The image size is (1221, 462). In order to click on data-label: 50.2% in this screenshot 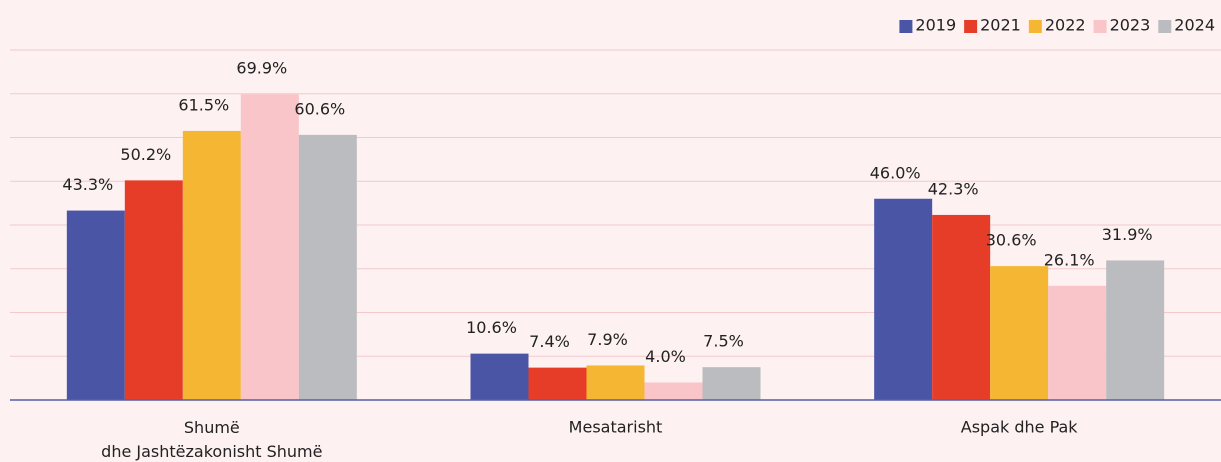, I will do `click(145, 154)`.